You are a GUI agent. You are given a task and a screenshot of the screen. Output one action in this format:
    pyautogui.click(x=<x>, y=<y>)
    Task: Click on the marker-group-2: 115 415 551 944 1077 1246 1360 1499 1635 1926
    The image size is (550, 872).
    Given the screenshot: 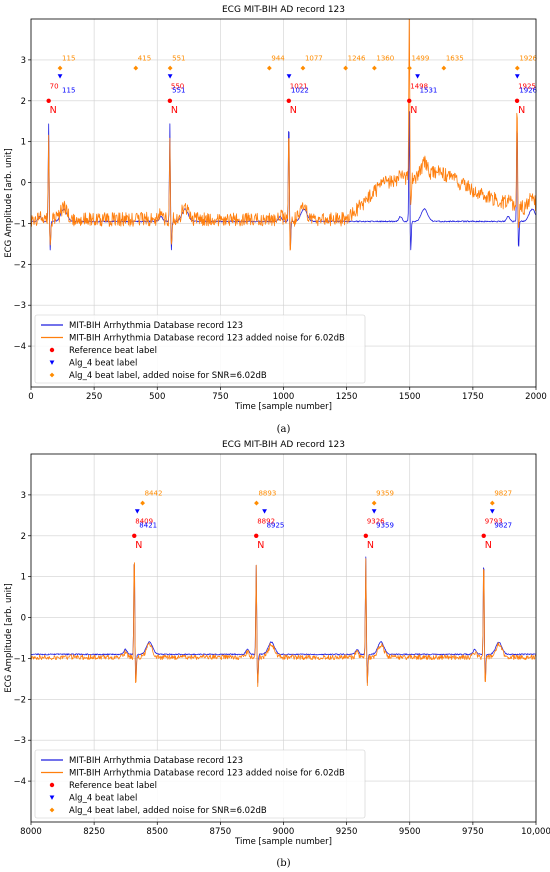 What is the action you would take?
    pyautogui.click(x=297, y=63)
    